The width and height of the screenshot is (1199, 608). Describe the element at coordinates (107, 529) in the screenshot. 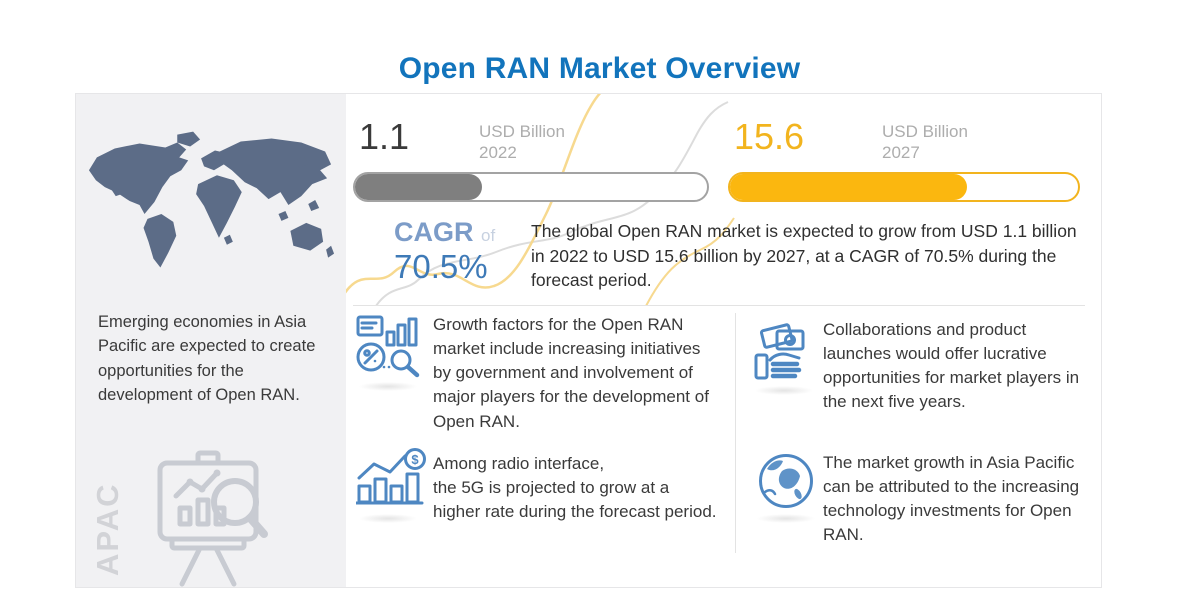

I see `region-label: APAC` at that location.